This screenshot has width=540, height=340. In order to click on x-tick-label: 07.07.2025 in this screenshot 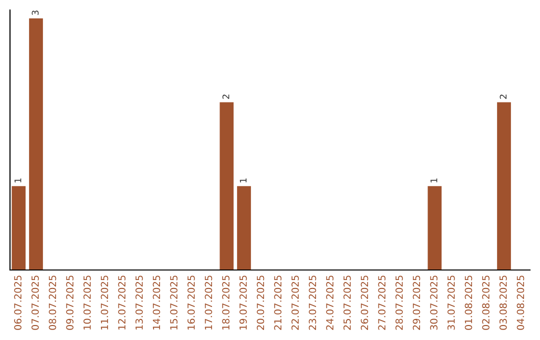, I will do `click(35, 303)`.